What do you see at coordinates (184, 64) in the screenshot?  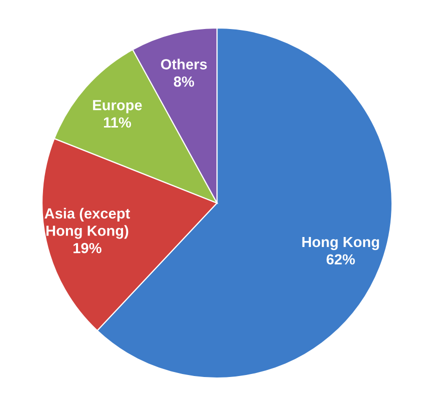 I see `slice-label: Others` at bounding box center [184, 64].